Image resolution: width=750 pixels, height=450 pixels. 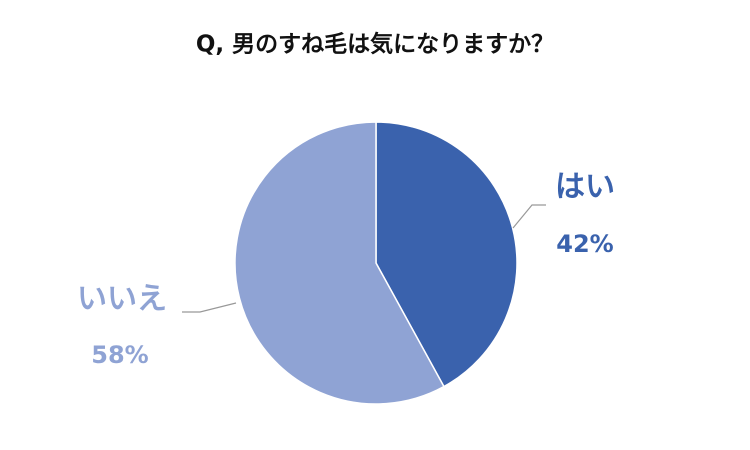 I want to click on slice-label: はい, so click(x=585, y=187).